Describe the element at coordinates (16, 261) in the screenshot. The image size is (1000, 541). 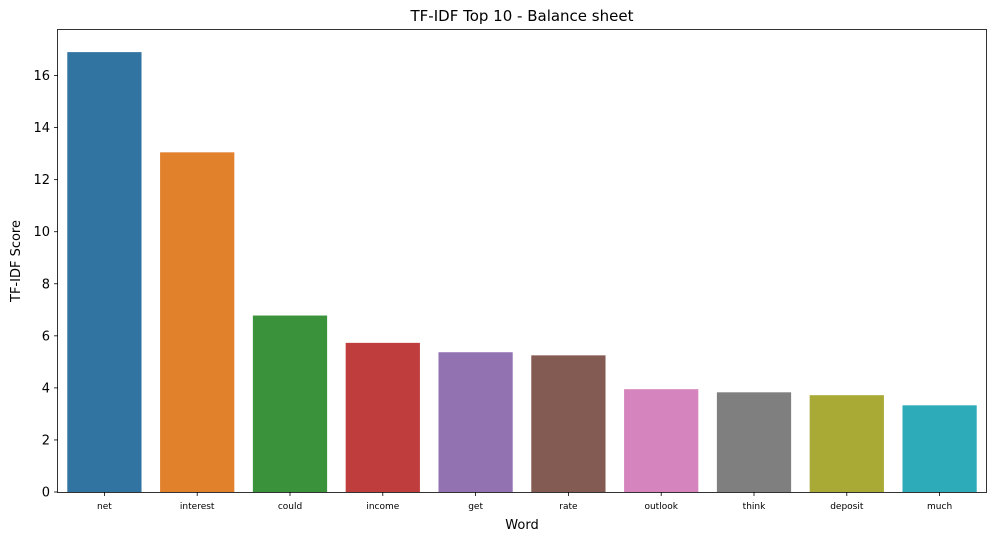
I see `y-axis-label: TF-IDF Score` at that location.